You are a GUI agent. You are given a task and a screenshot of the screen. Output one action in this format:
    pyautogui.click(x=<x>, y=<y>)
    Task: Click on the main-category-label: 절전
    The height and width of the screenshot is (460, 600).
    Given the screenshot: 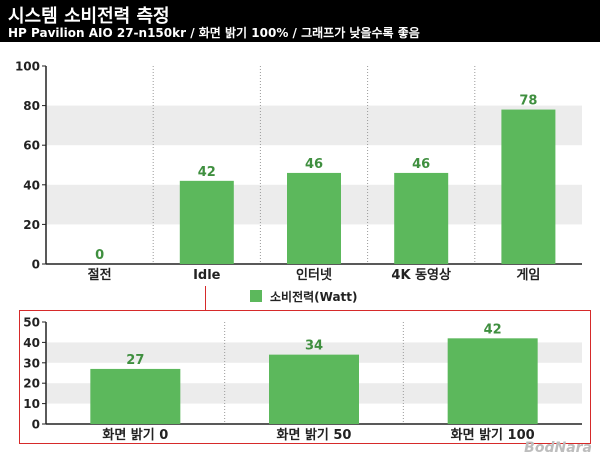 What is the action you would take?
    pyautogui.click(x=100, y=275)
    